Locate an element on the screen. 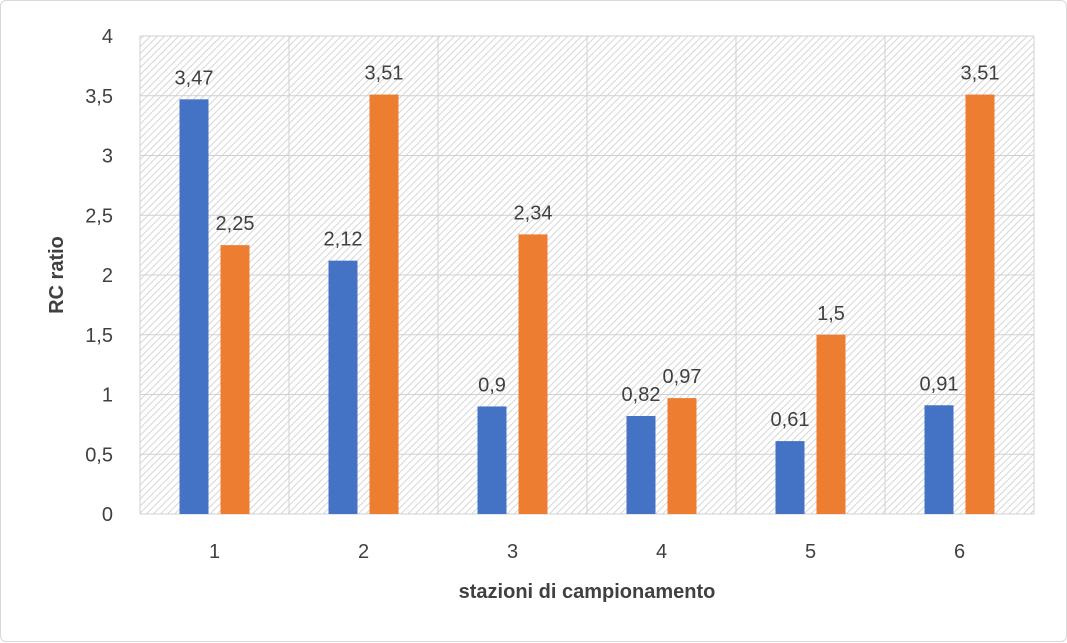  data-label: 2,12 is located at coordinates (343, 240).